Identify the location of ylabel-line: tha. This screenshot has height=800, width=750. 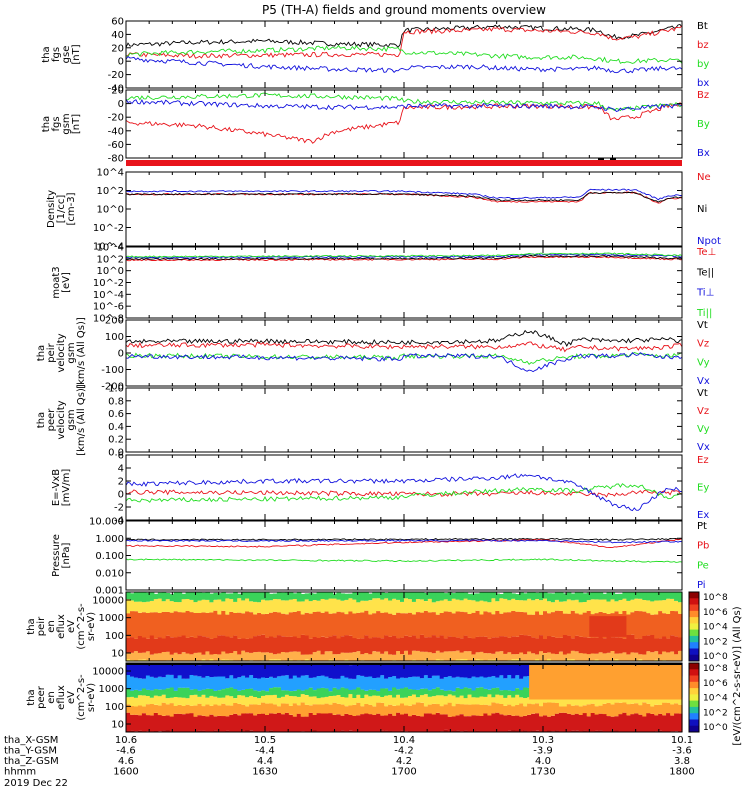
(31, 626).